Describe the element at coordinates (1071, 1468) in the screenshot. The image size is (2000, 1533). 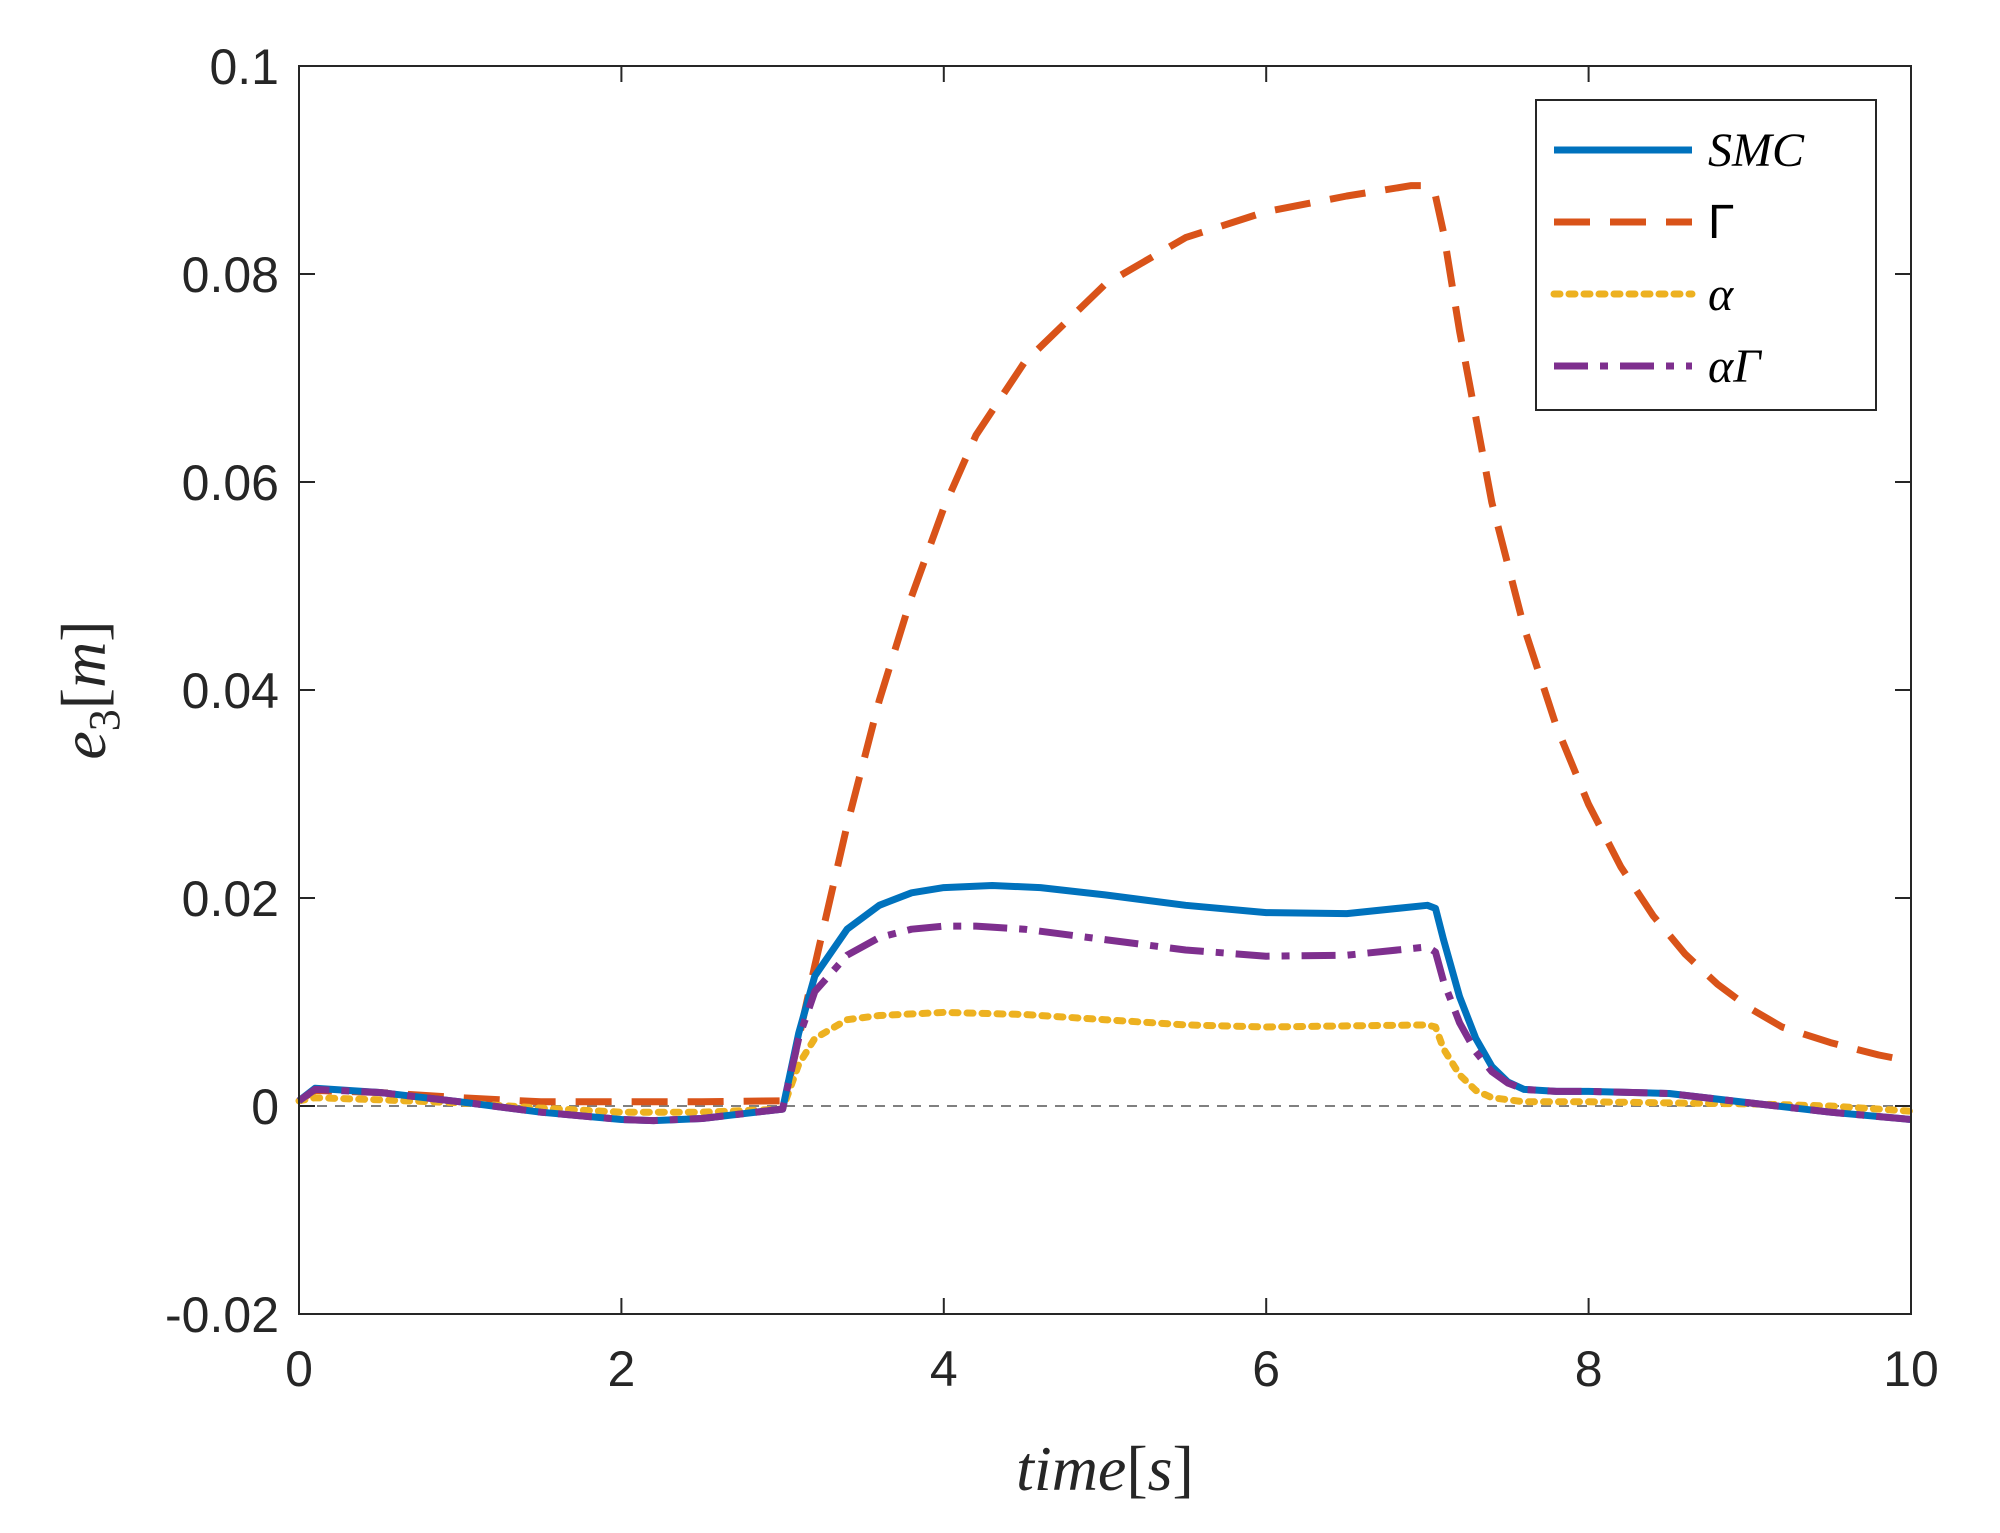
I see `x-axis-title-base: time` at that location.